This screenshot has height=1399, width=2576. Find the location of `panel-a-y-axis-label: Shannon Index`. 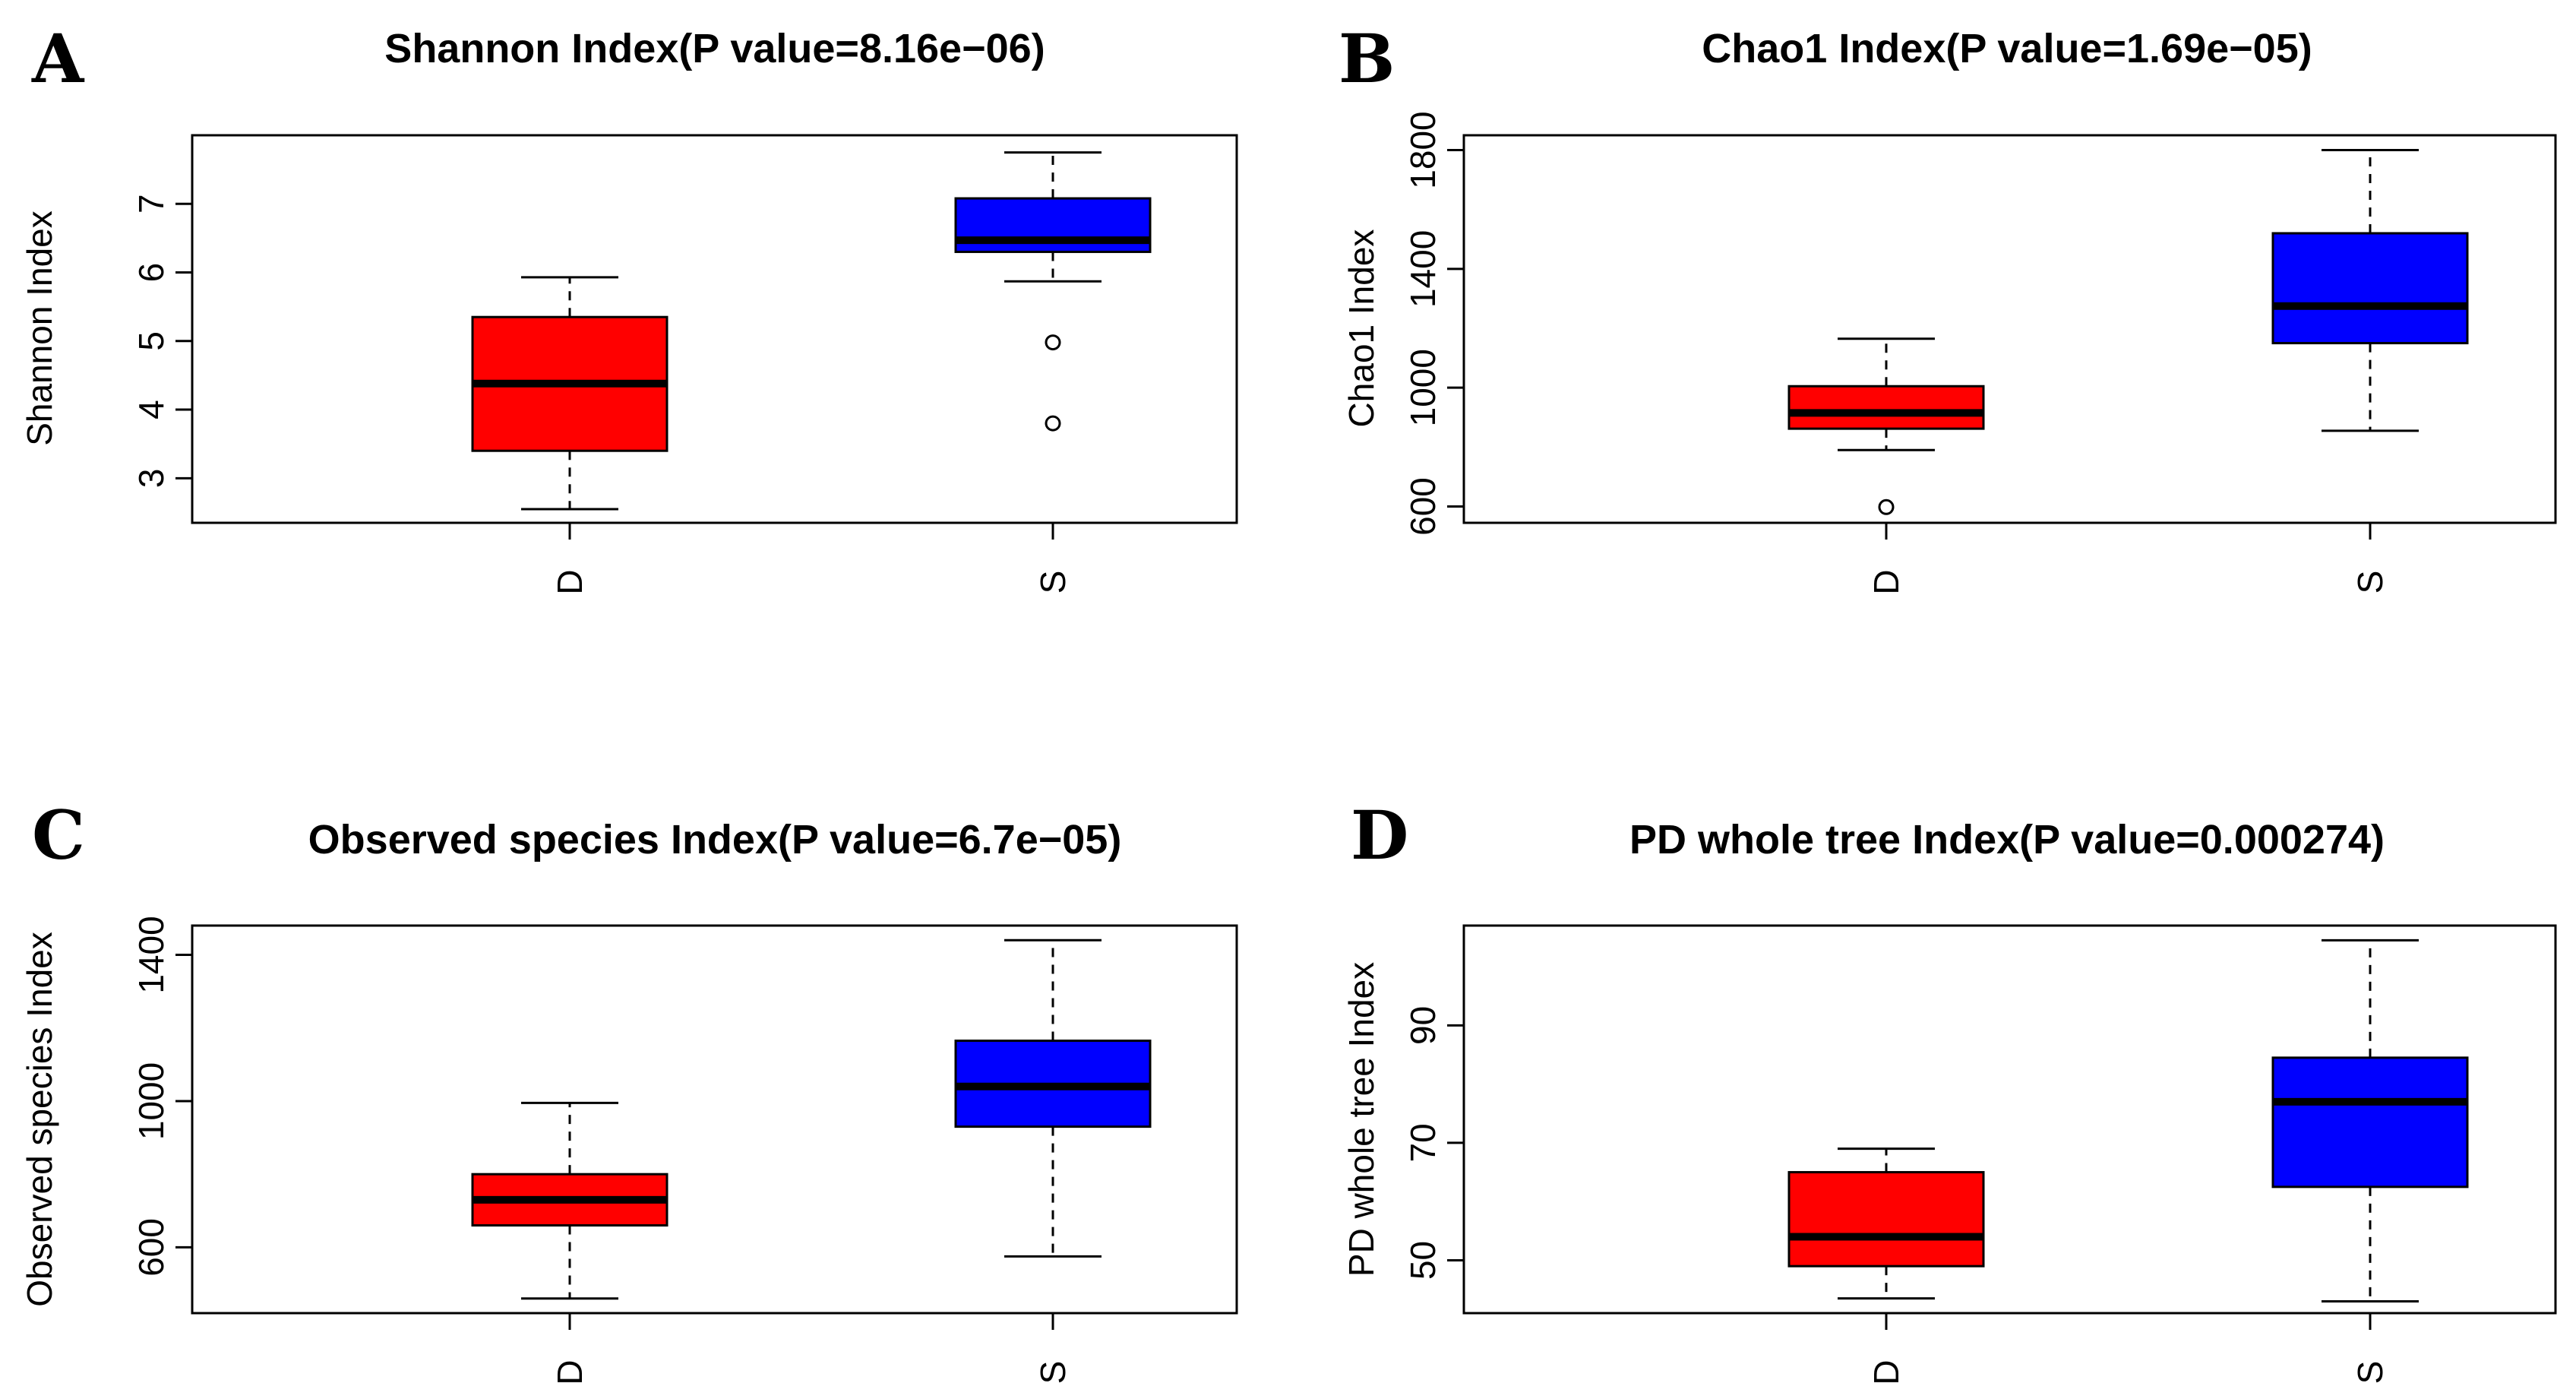

panel-a-y-axis-label: Shannon Index is located at coordinates (39, 328).